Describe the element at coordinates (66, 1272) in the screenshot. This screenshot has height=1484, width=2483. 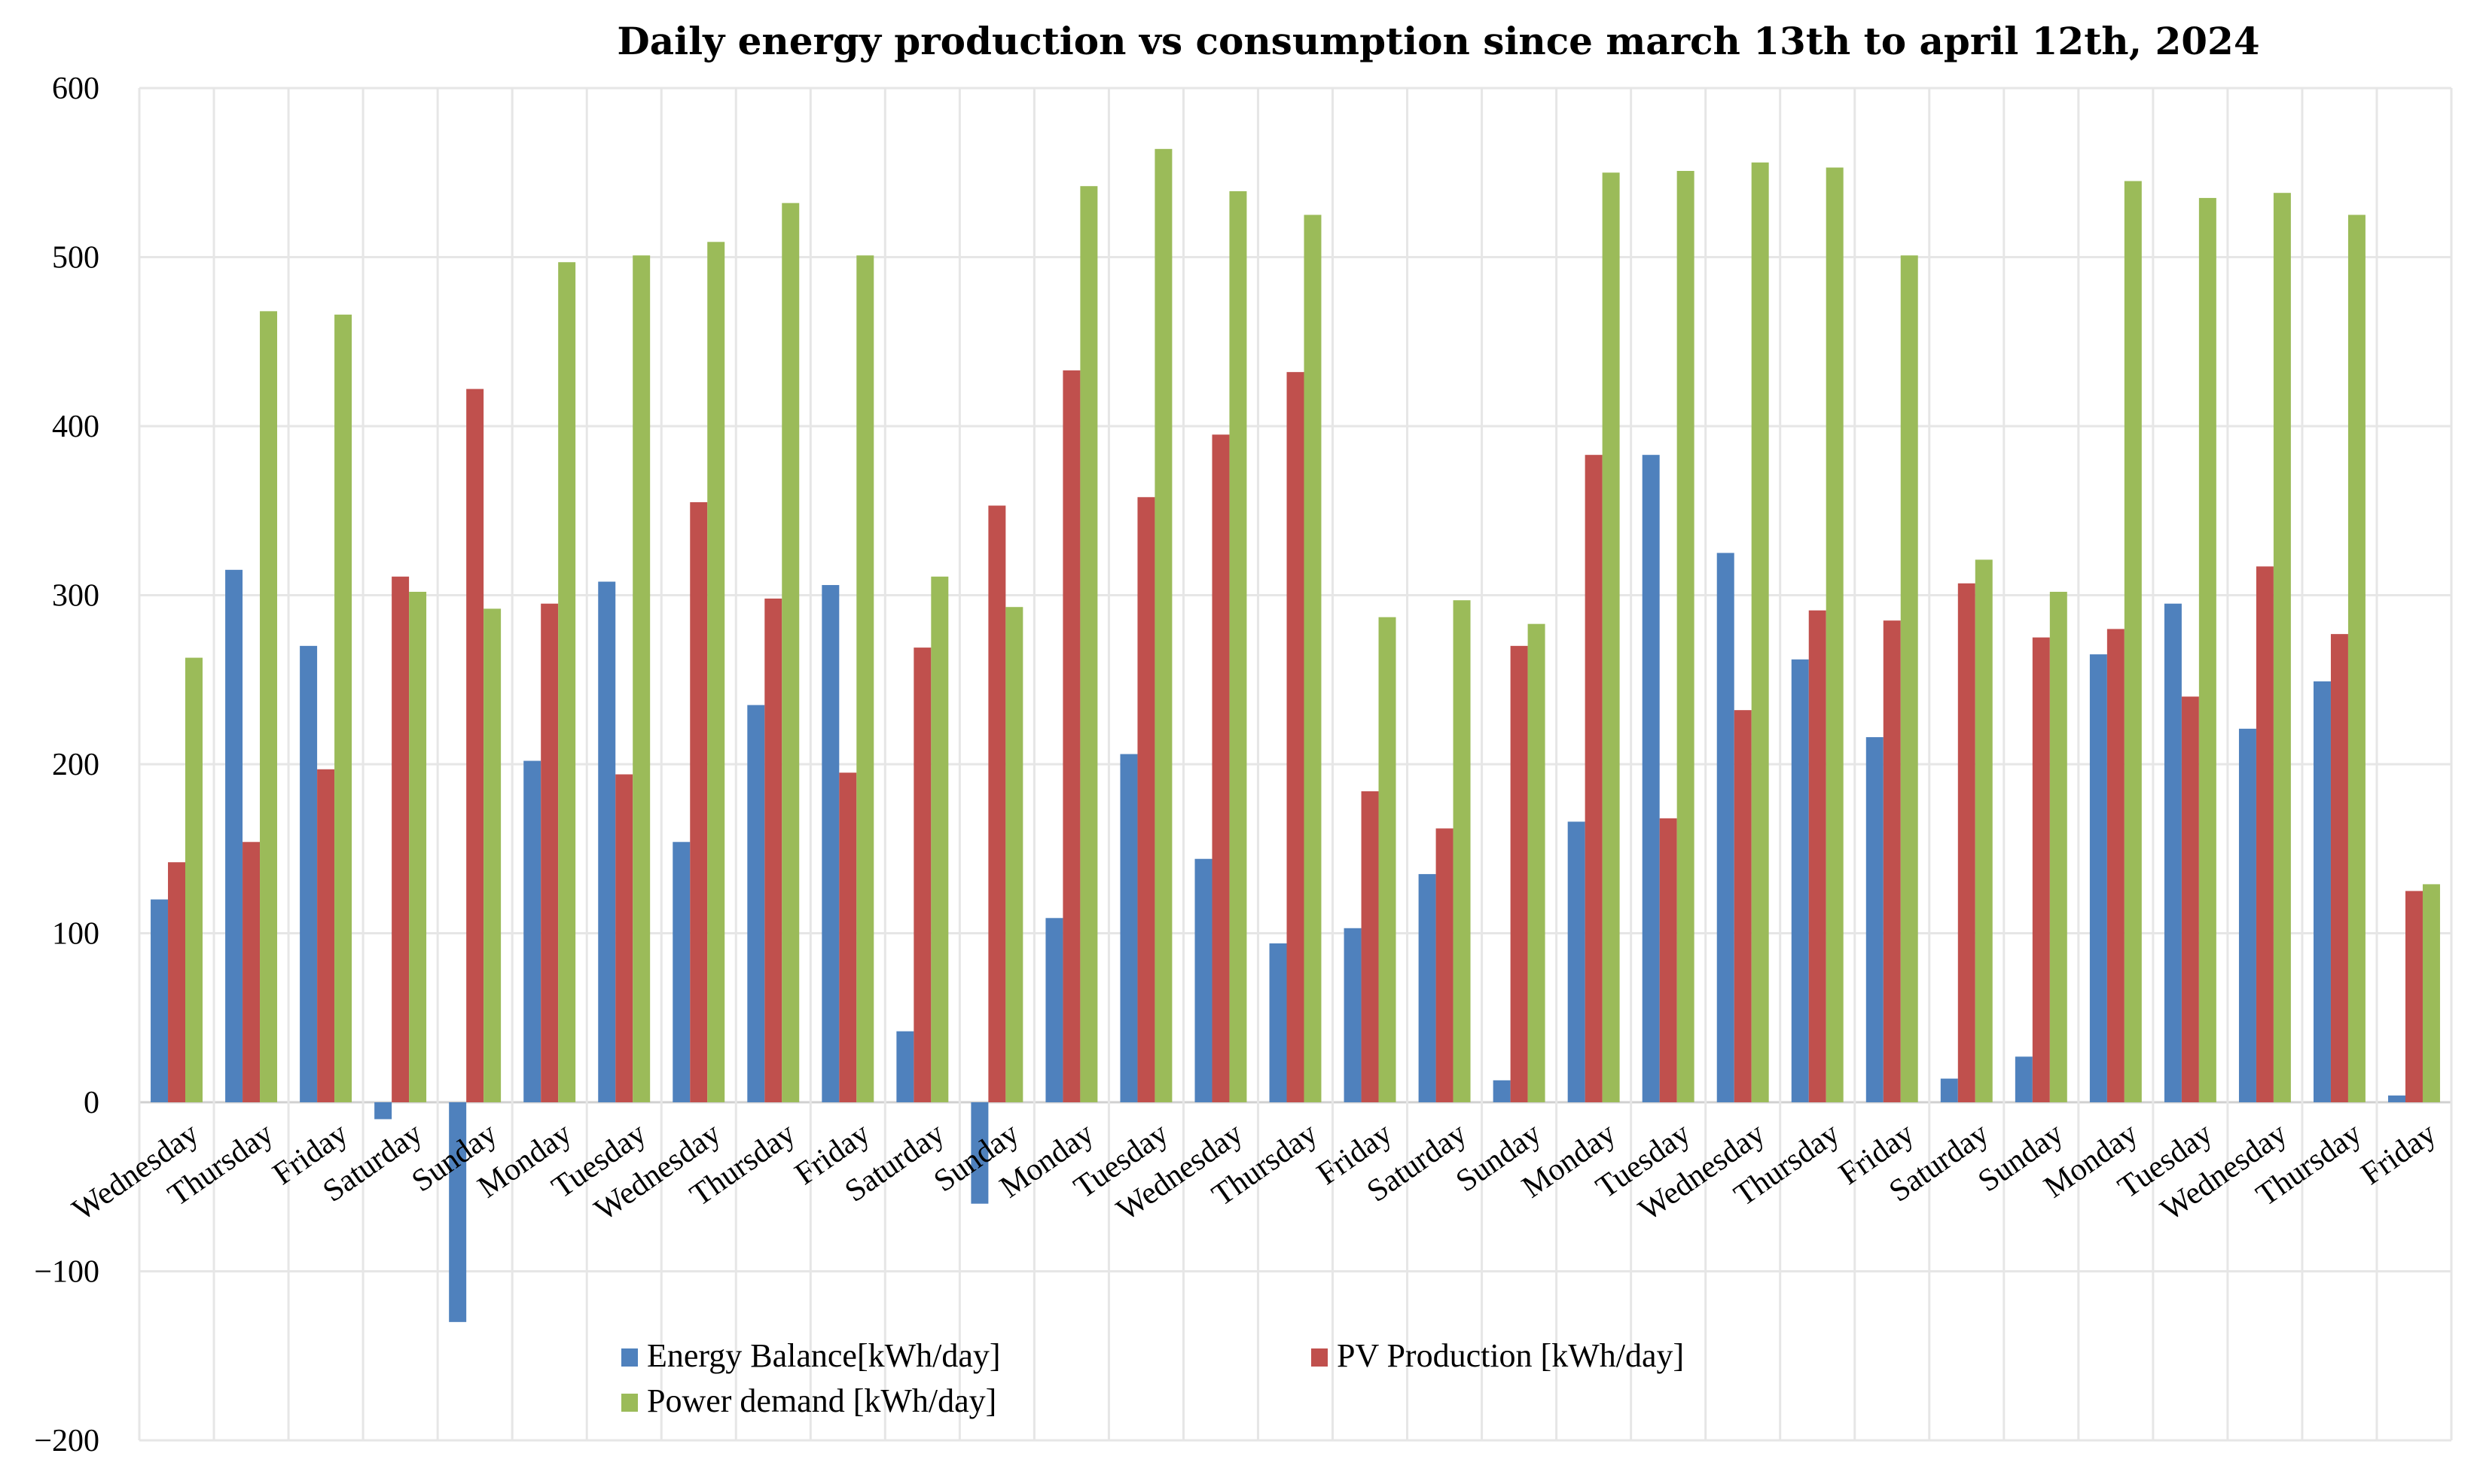
I see `y-tick-label: −100` at that location.